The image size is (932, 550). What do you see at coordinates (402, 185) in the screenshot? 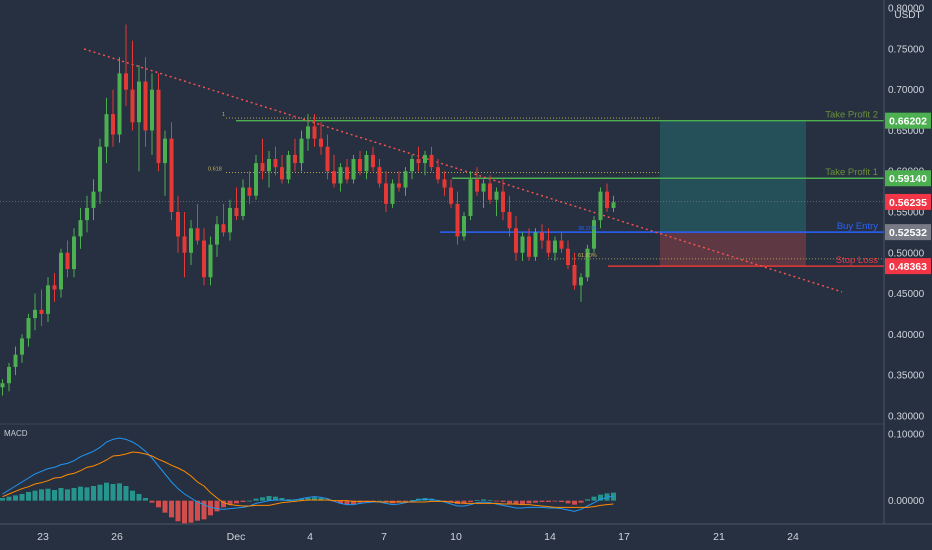
I see `fib-labels: 1 0.618 38.20% 61.80%` at bounding box center [402, 185].